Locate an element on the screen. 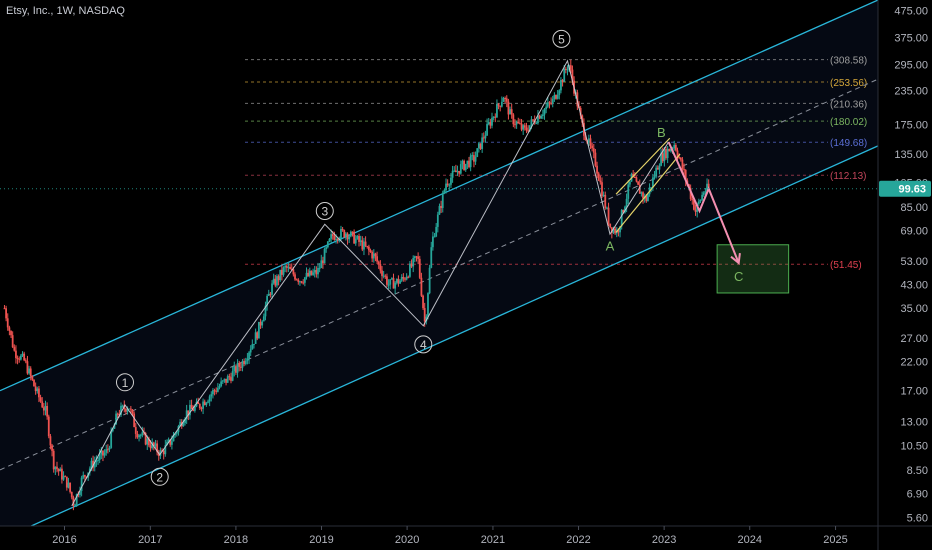 The width and height of the screenshot is (932, 550). wave-label-5: A is located at coordinates (610, 246).